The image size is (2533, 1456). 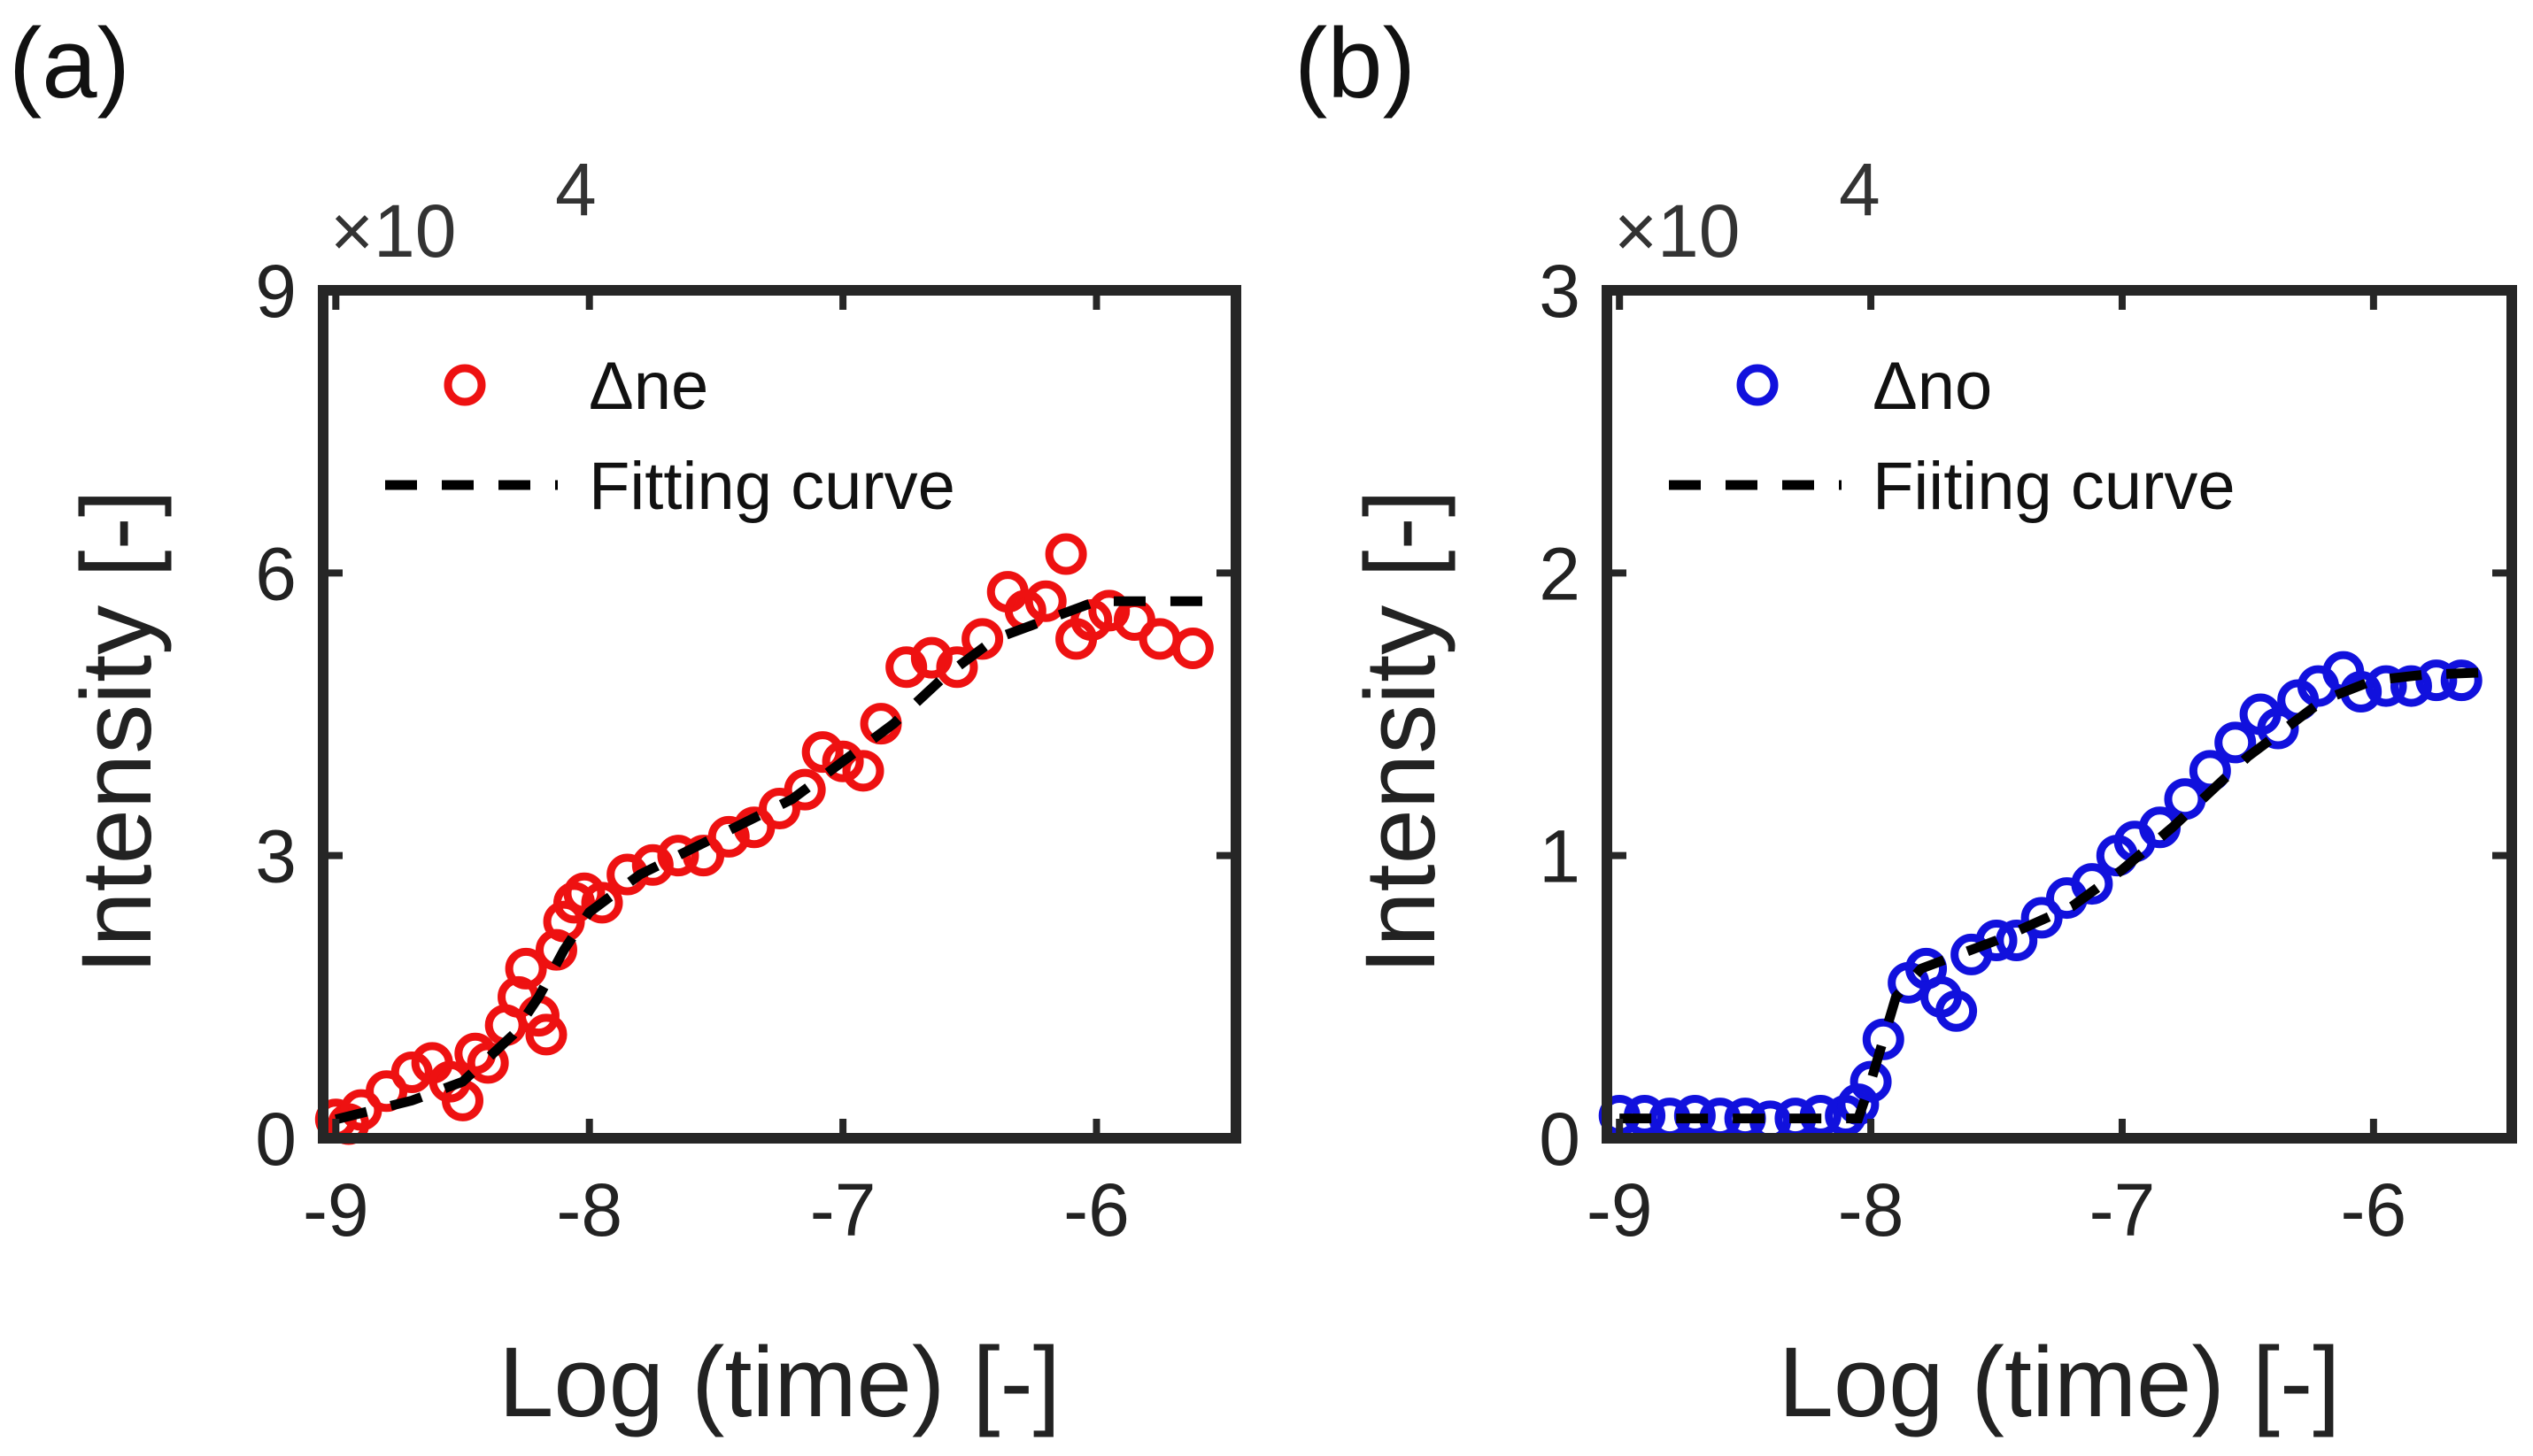 I want to click on legend-label: Fiiting curve, so click(x=2054, y=486).